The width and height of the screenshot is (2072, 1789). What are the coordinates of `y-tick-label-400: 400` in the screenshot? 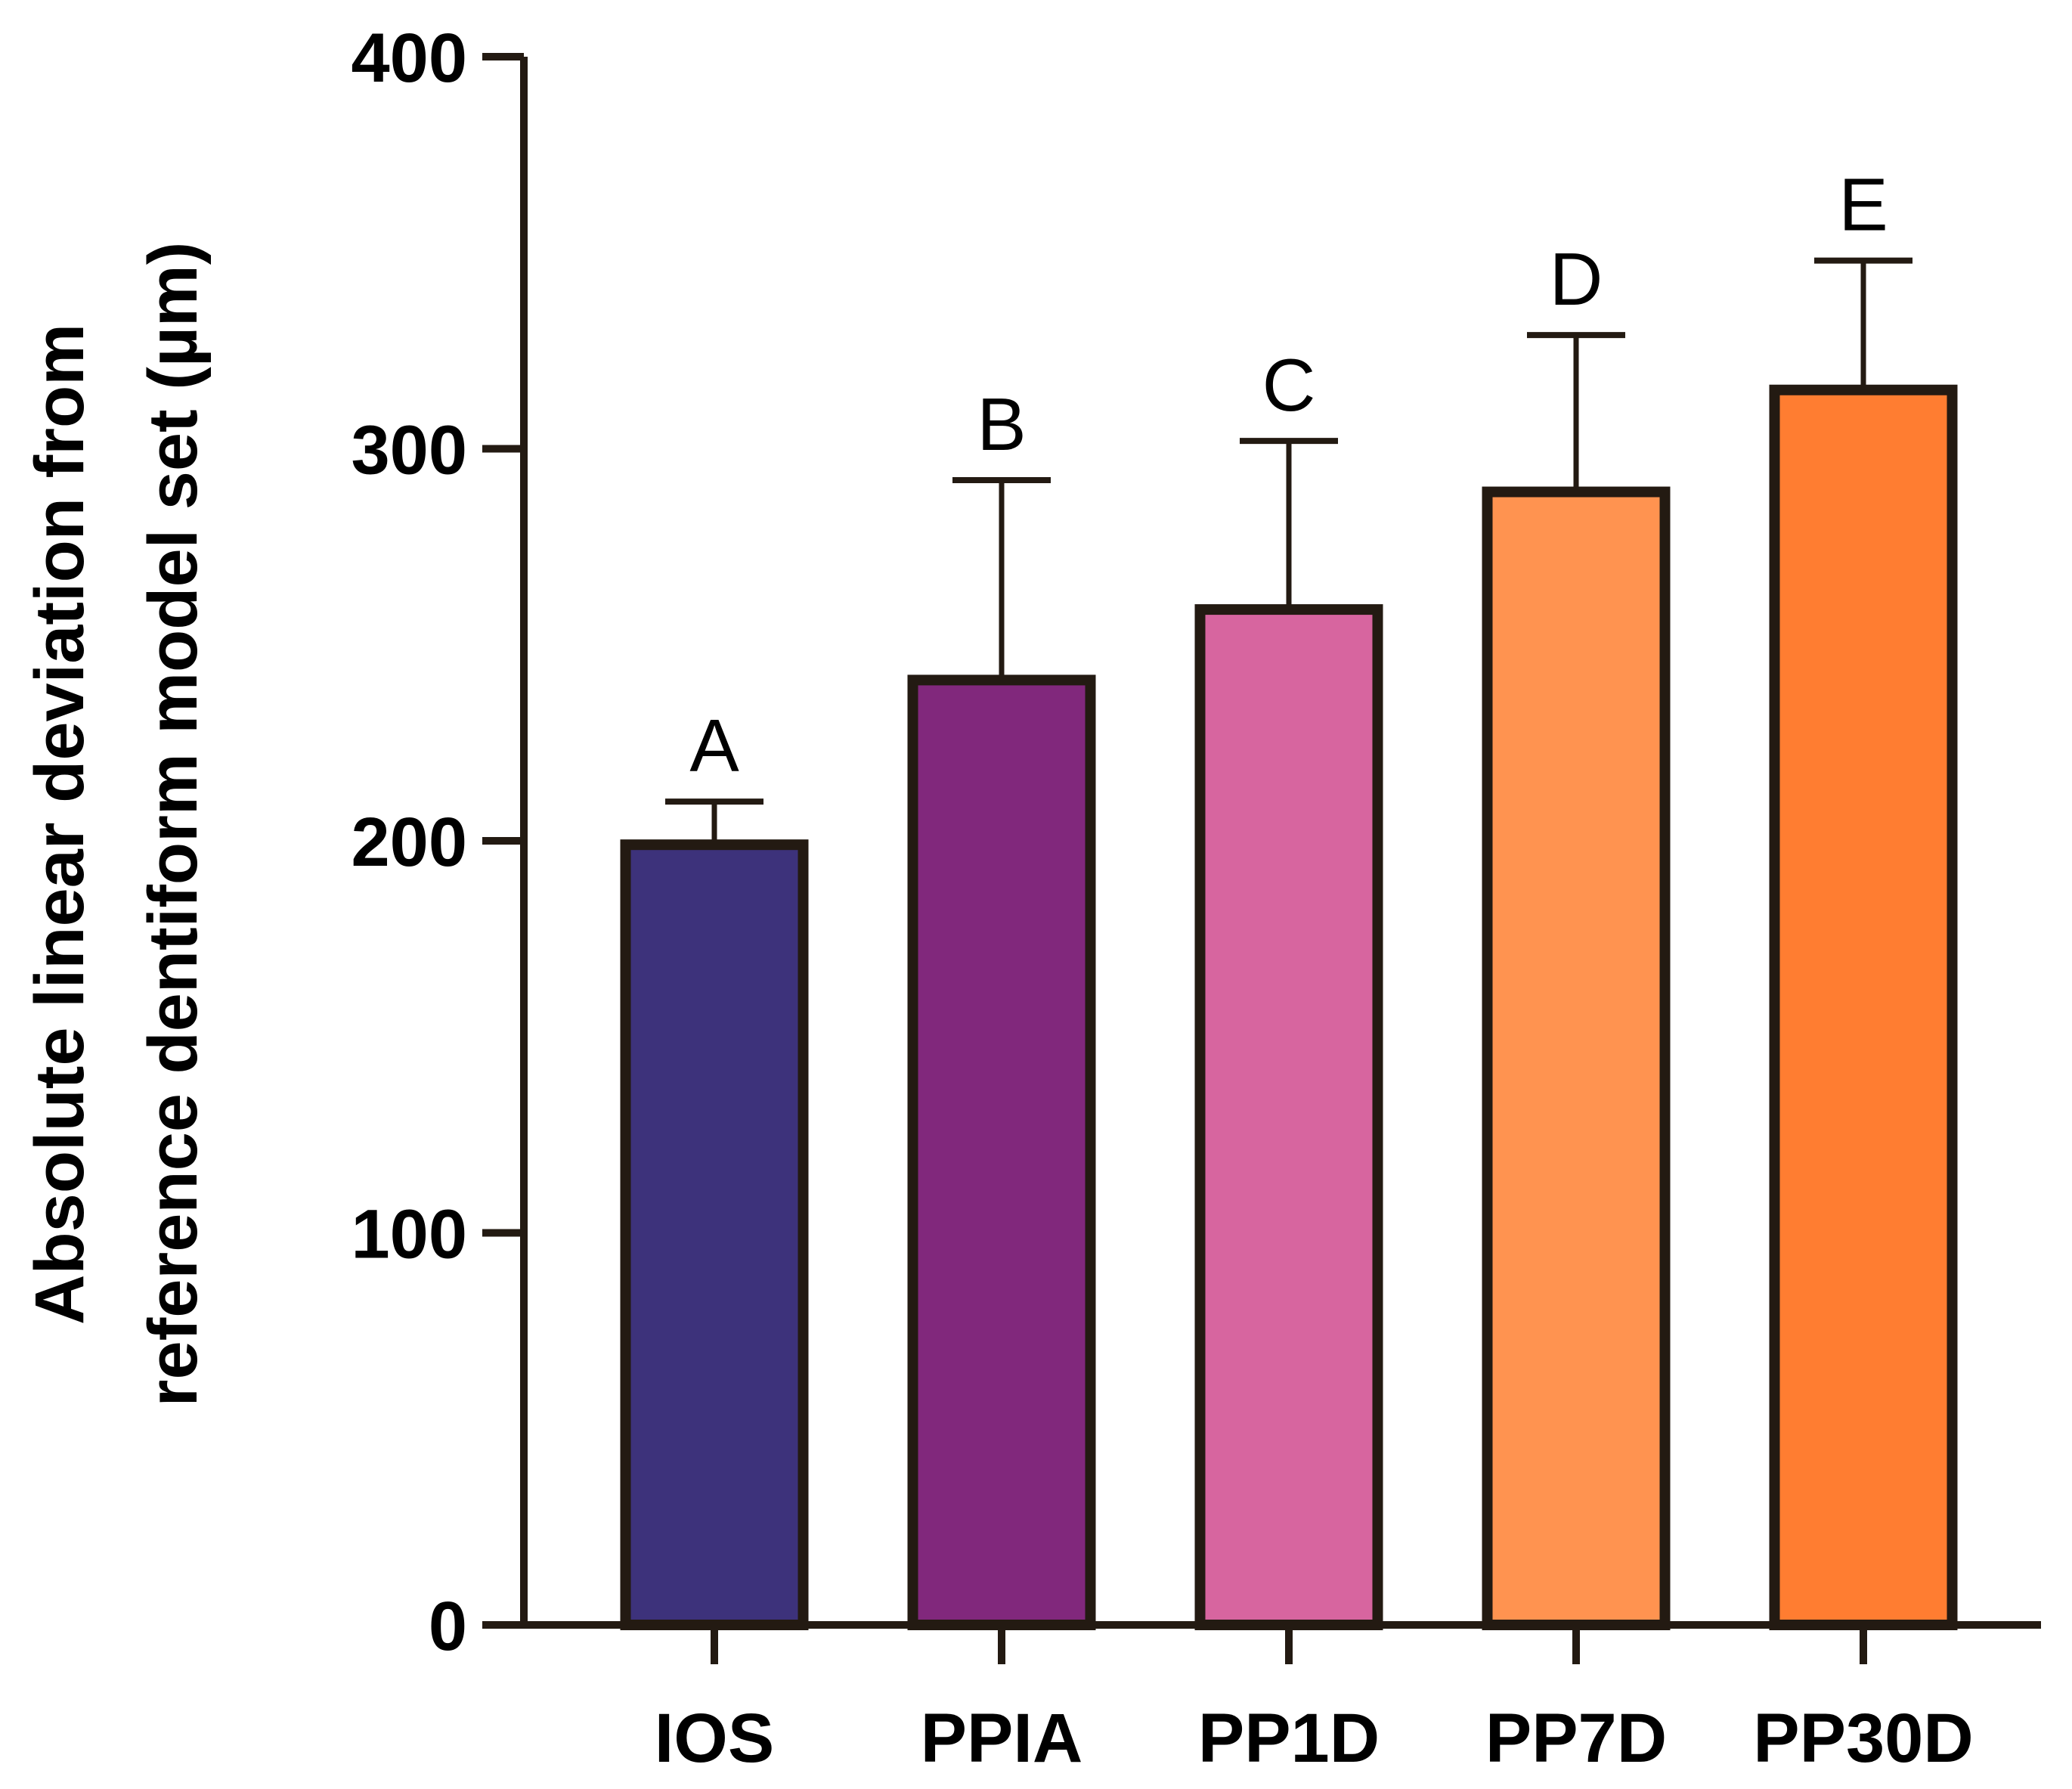 It's located at (410, 58).